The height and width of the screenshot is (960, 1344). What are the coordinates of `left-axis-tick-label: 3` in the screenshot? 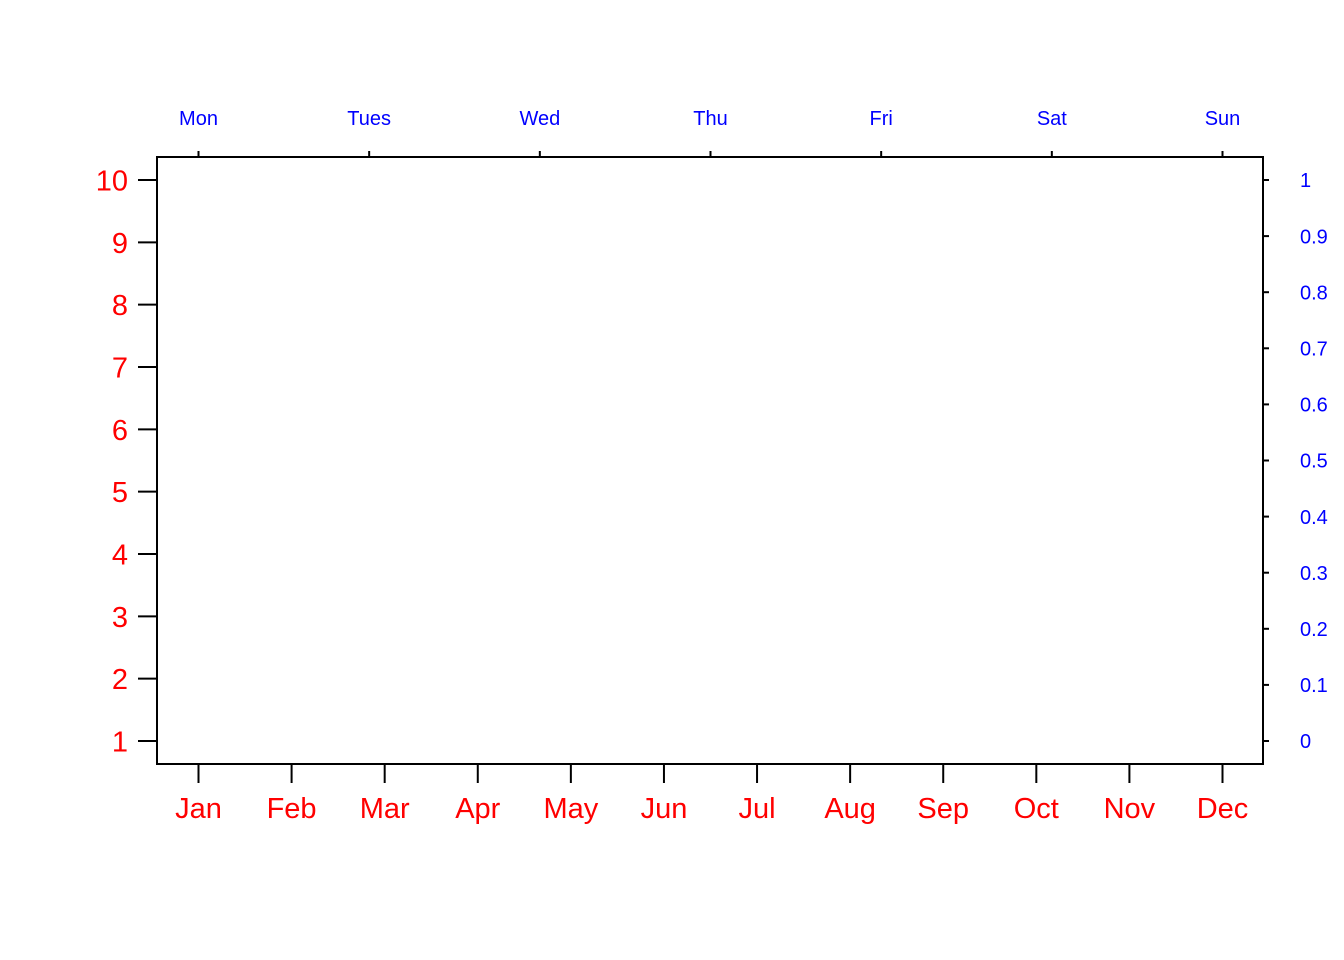 It's located at (120, 618).